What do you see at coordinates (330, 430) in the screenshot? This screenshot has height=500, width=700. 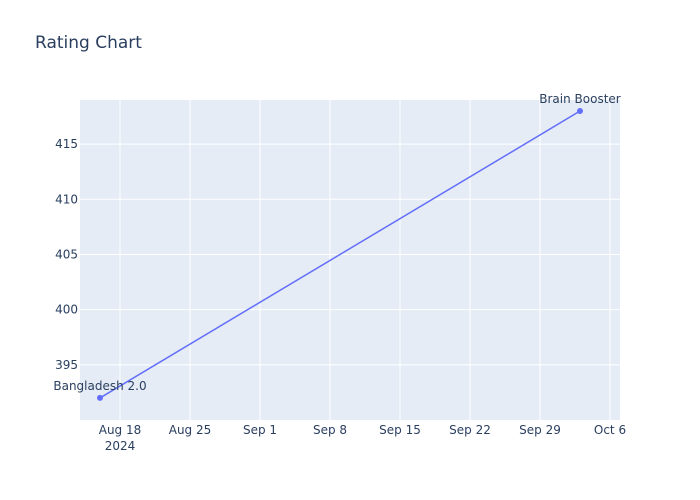 I see `x-tick-label: Sep 8` at bounding box center [330, 430].